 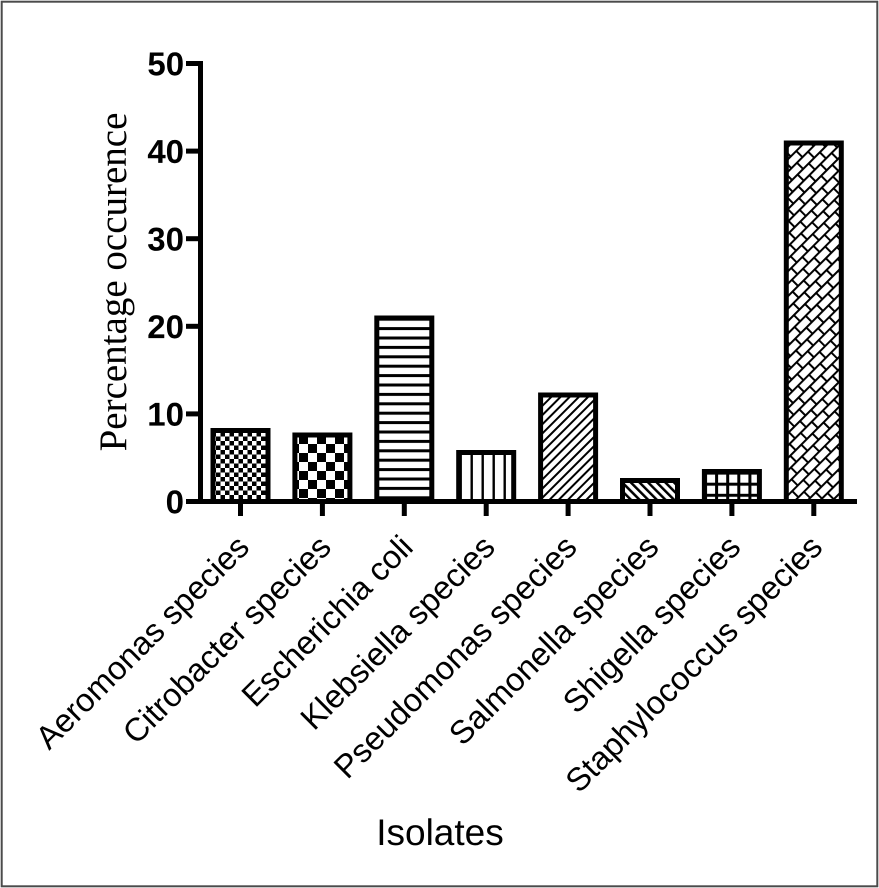 I want to click on svg-text: 30, so click(x=165, y=238).